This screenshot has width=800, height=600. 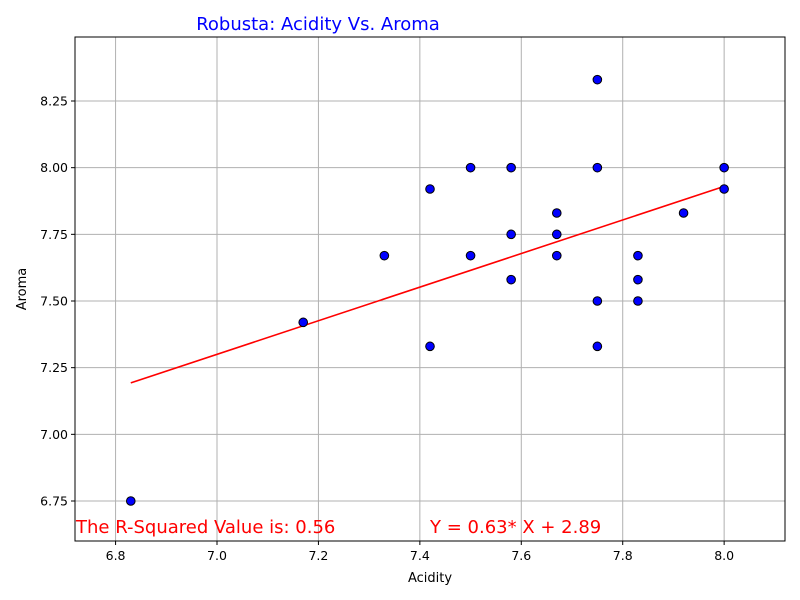 What do you see at coordinates (318, 24) in the screenshot?
I see `chart-title: Robusta: Acidity Vs. Aroma` at bounding box center [318, 24].